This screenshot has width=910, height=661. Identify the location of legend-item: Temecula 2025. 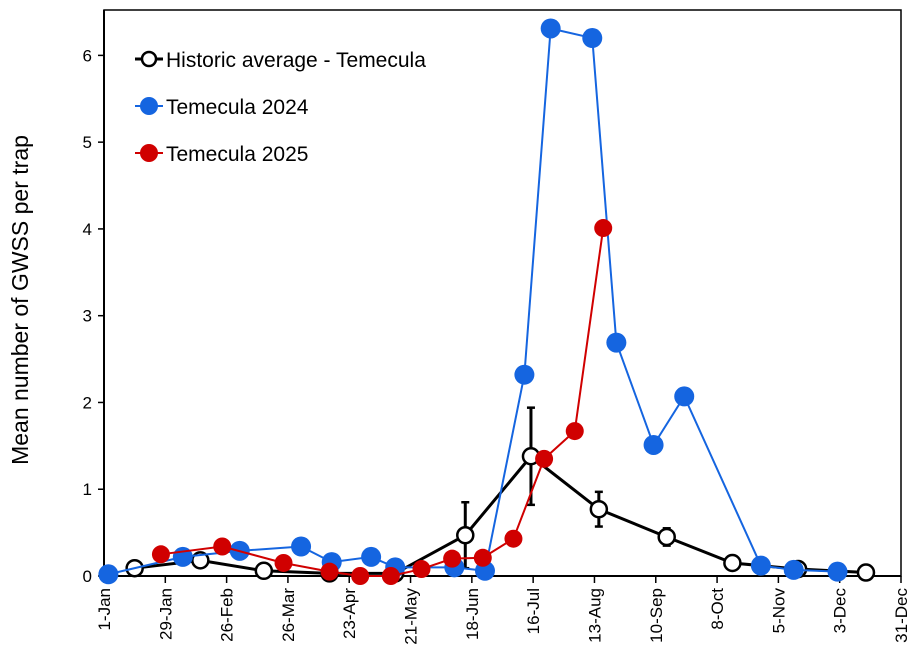
(221, 154).